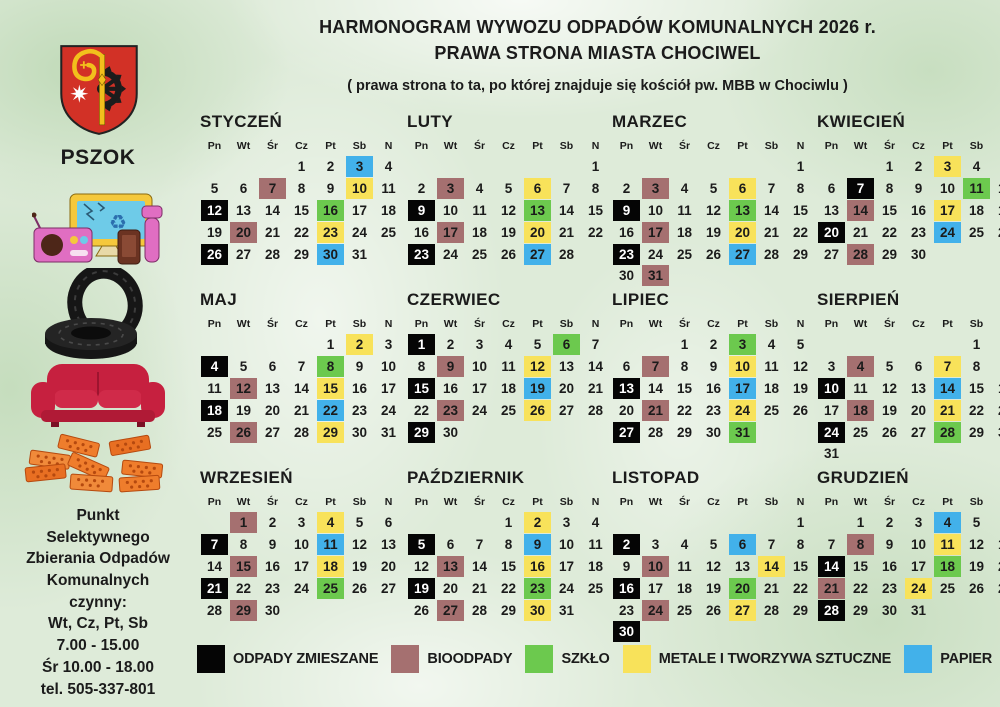  I want to click on day-cell-szklo: 25, so click(330, 588).